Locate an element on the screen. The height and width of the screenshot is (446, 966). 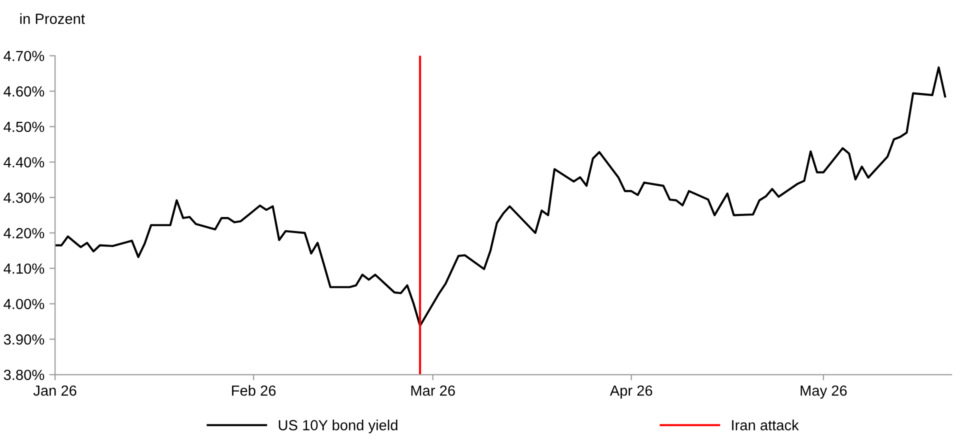
y-tick-label: 4.50% is located at coordinates (24, 127).